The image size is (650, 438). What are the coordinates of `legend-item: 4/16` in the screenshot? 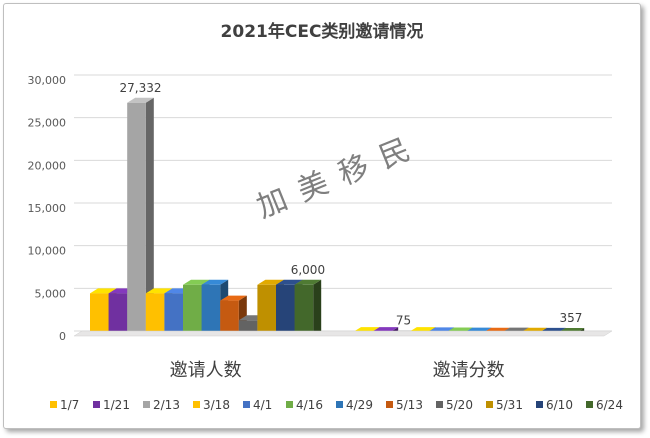 It's located at (304, 405).